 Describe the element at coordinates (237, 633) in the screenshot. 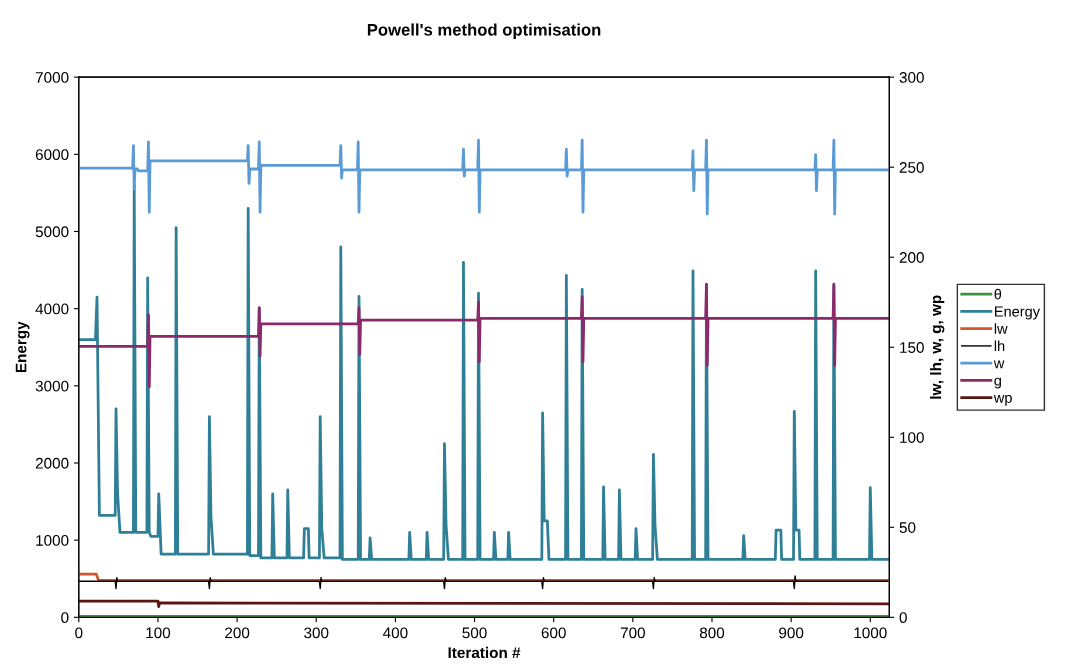

I see `x-tick-label: 200` at that location.